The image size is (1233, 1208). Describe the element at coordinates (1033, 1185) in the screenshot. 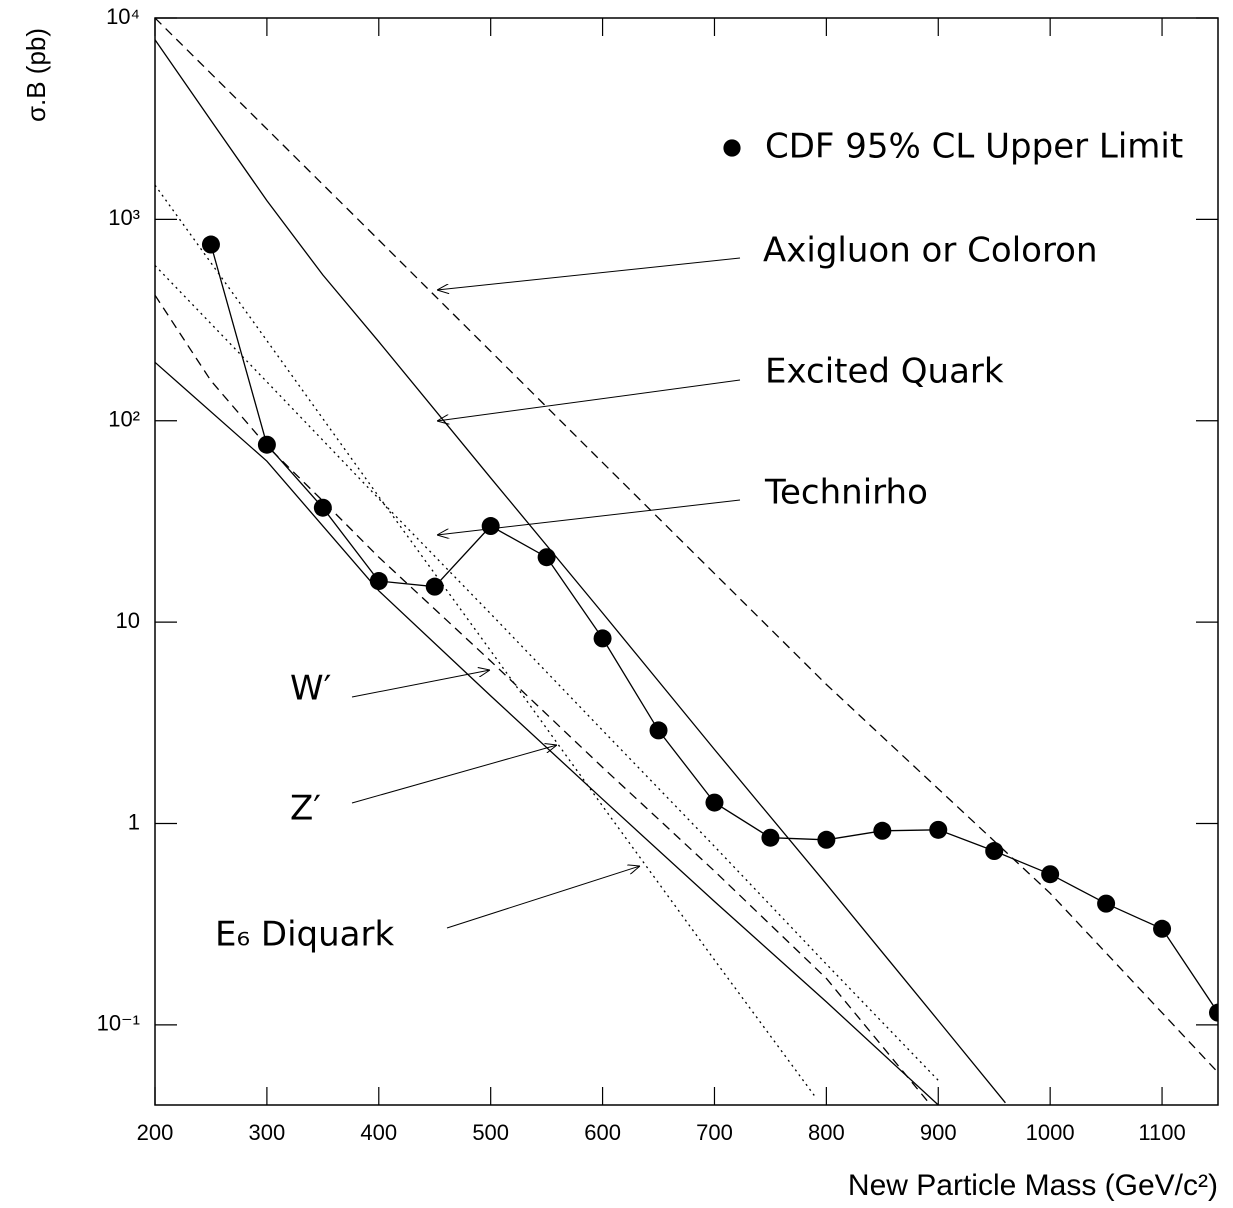

I see `x-axis-label: New Particle Mass (GeV/c²)` at that location.